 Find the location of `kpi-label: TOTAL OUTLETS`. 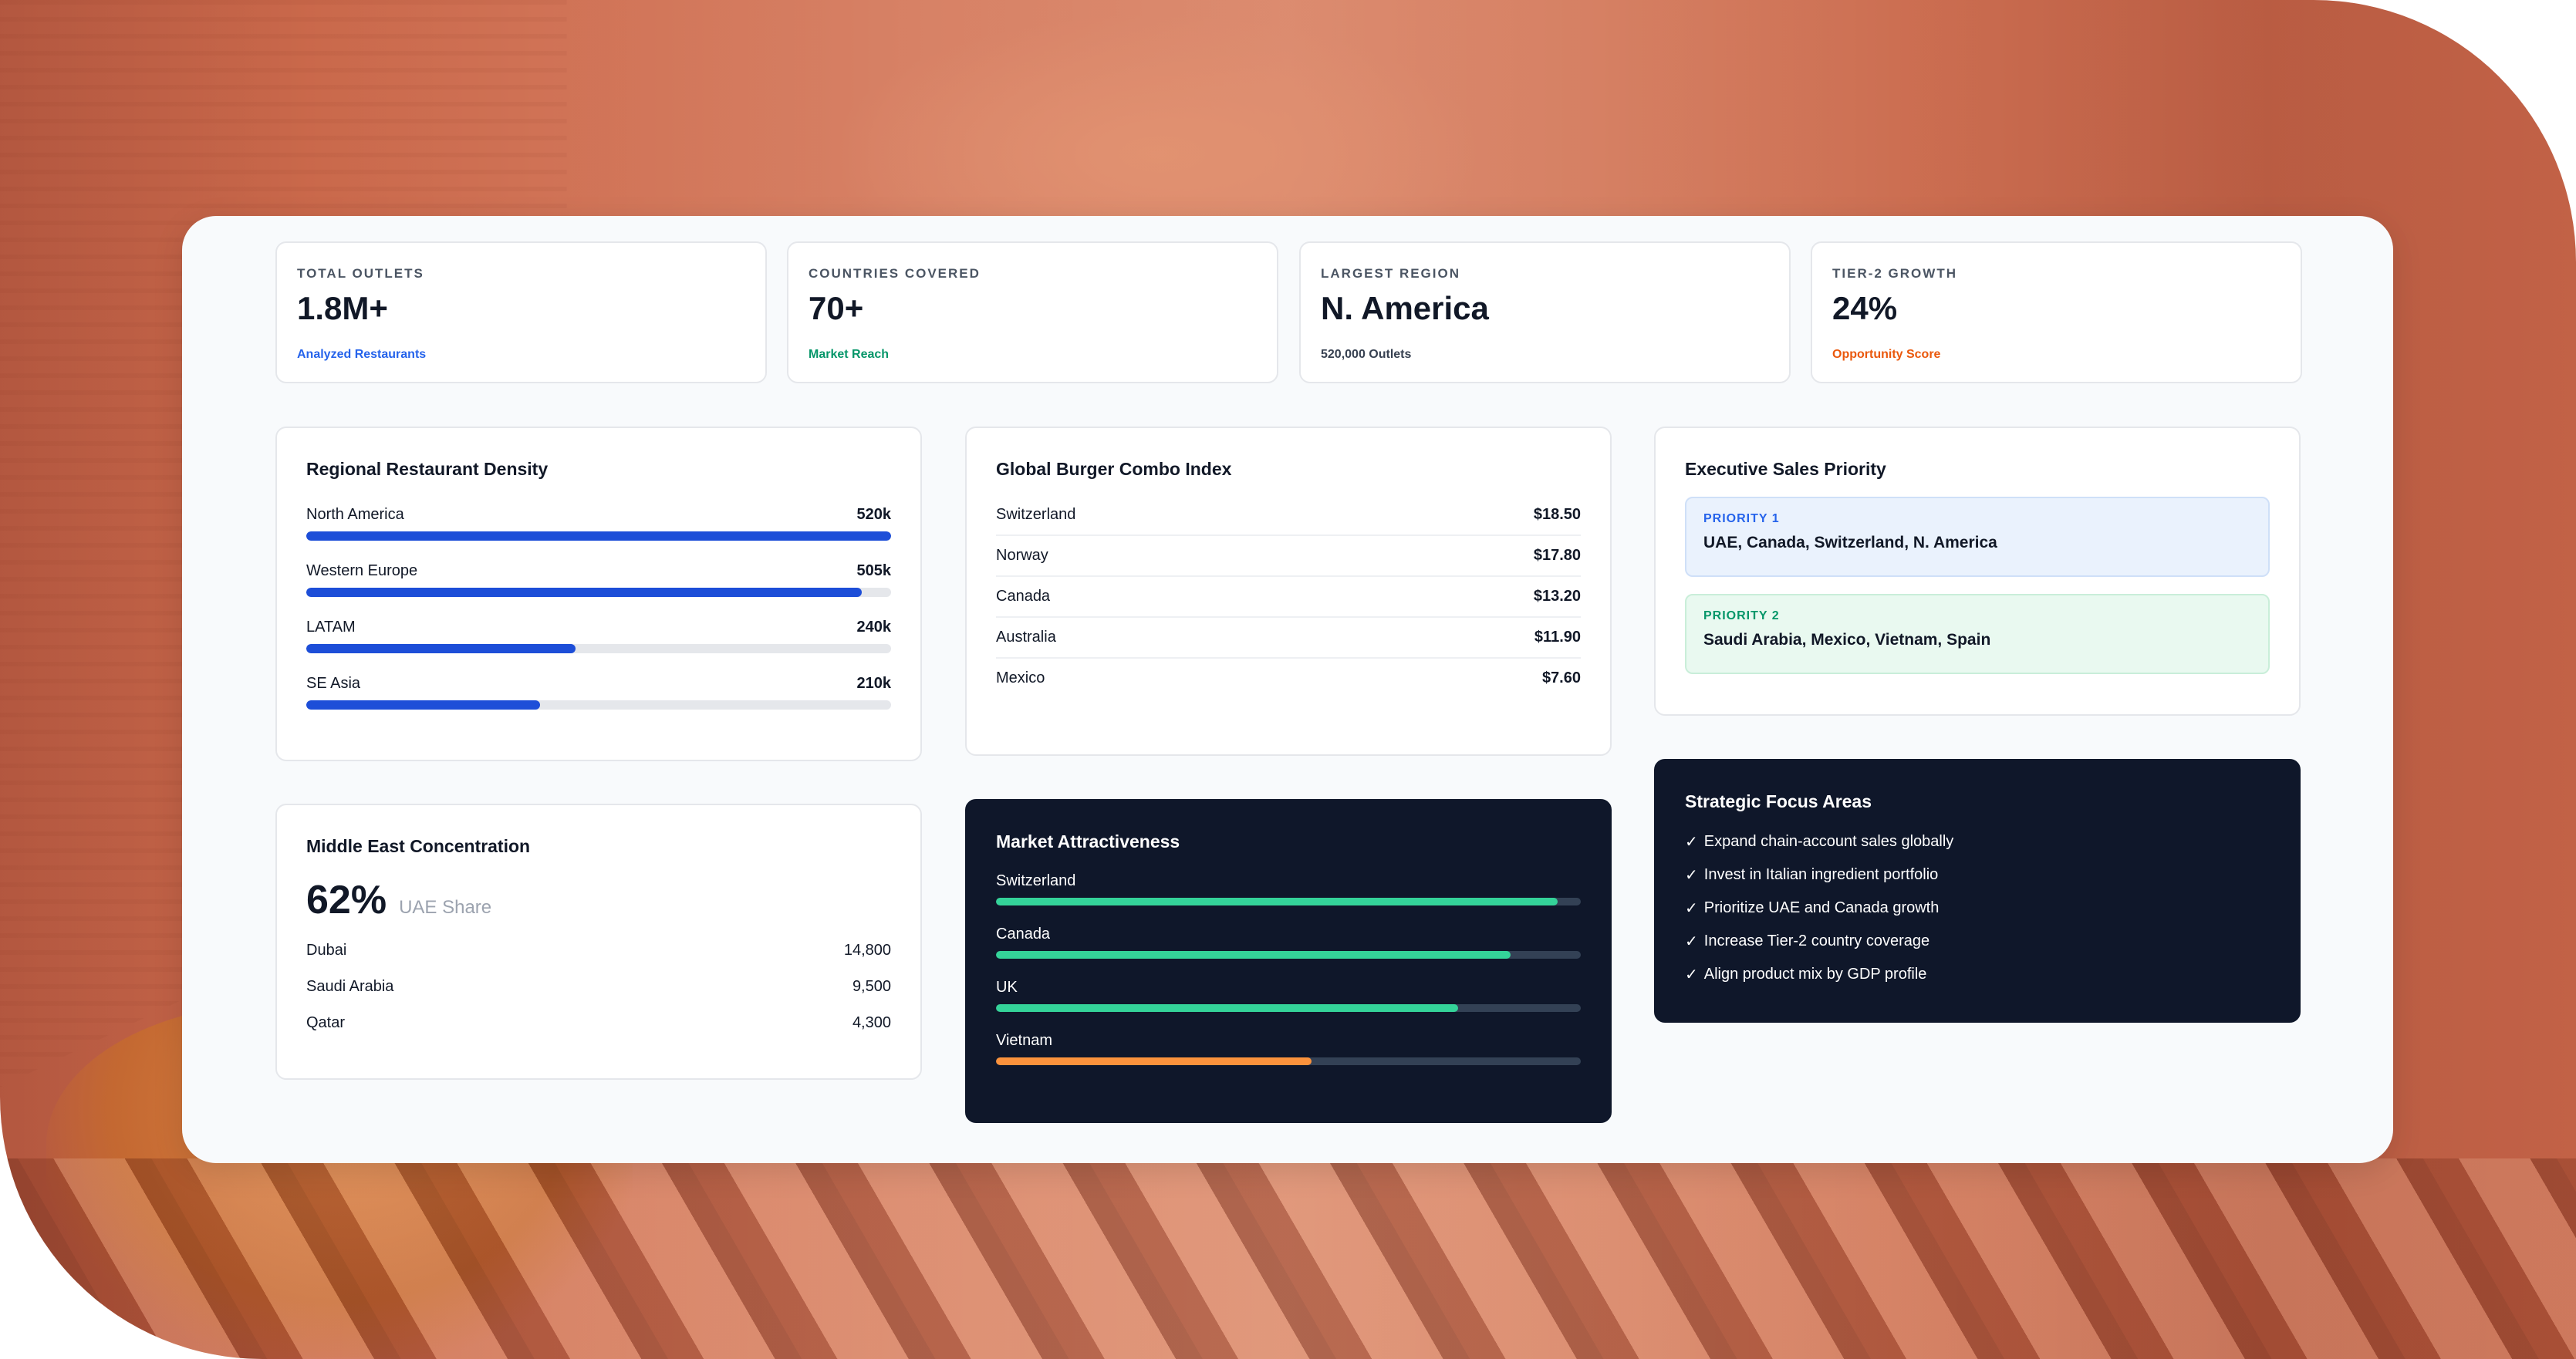

kpi-label: TOTAL OUTLETS is located at coordinates (361, 273).